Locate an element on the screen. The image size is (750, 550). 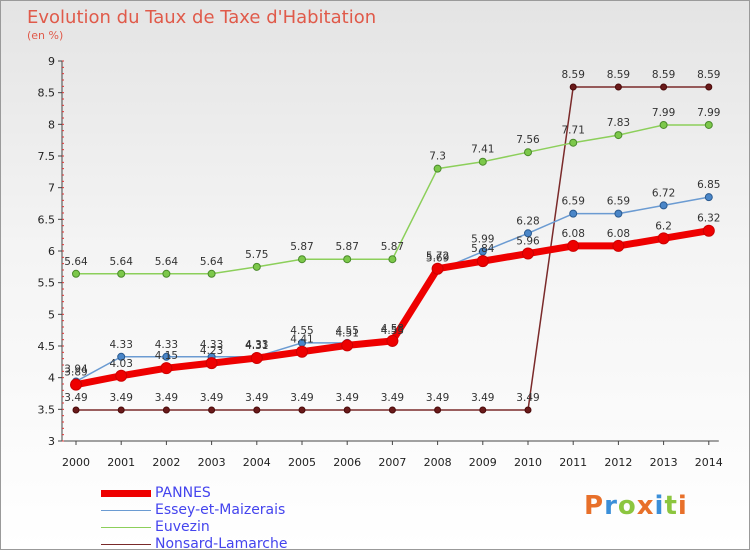
x-tick-label: 2006 is located at coordinates (347, 462).